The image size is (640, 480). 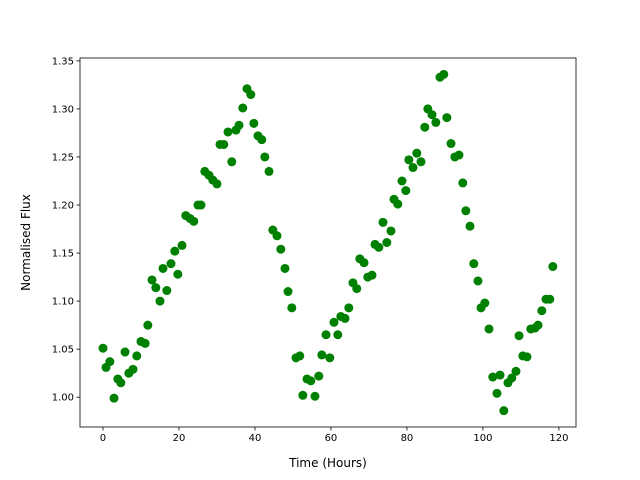 I want to click on x-tick-label: 40, so click(x=255, y=438).